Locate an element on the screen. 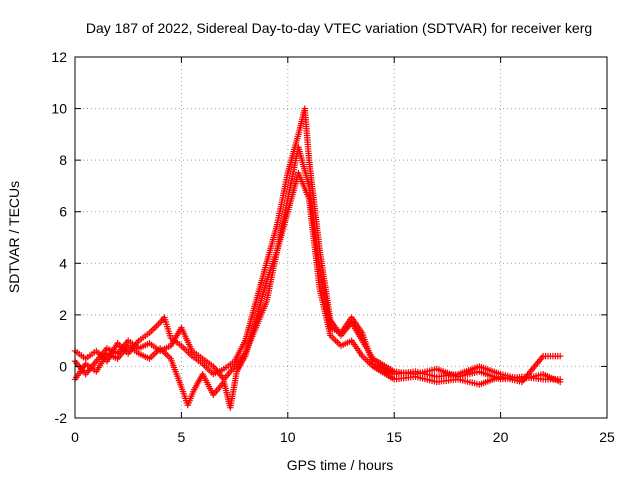 The width and height of the screenshot is (640, 480). y-tick-label: 8 is located at coordinates (63, 160).